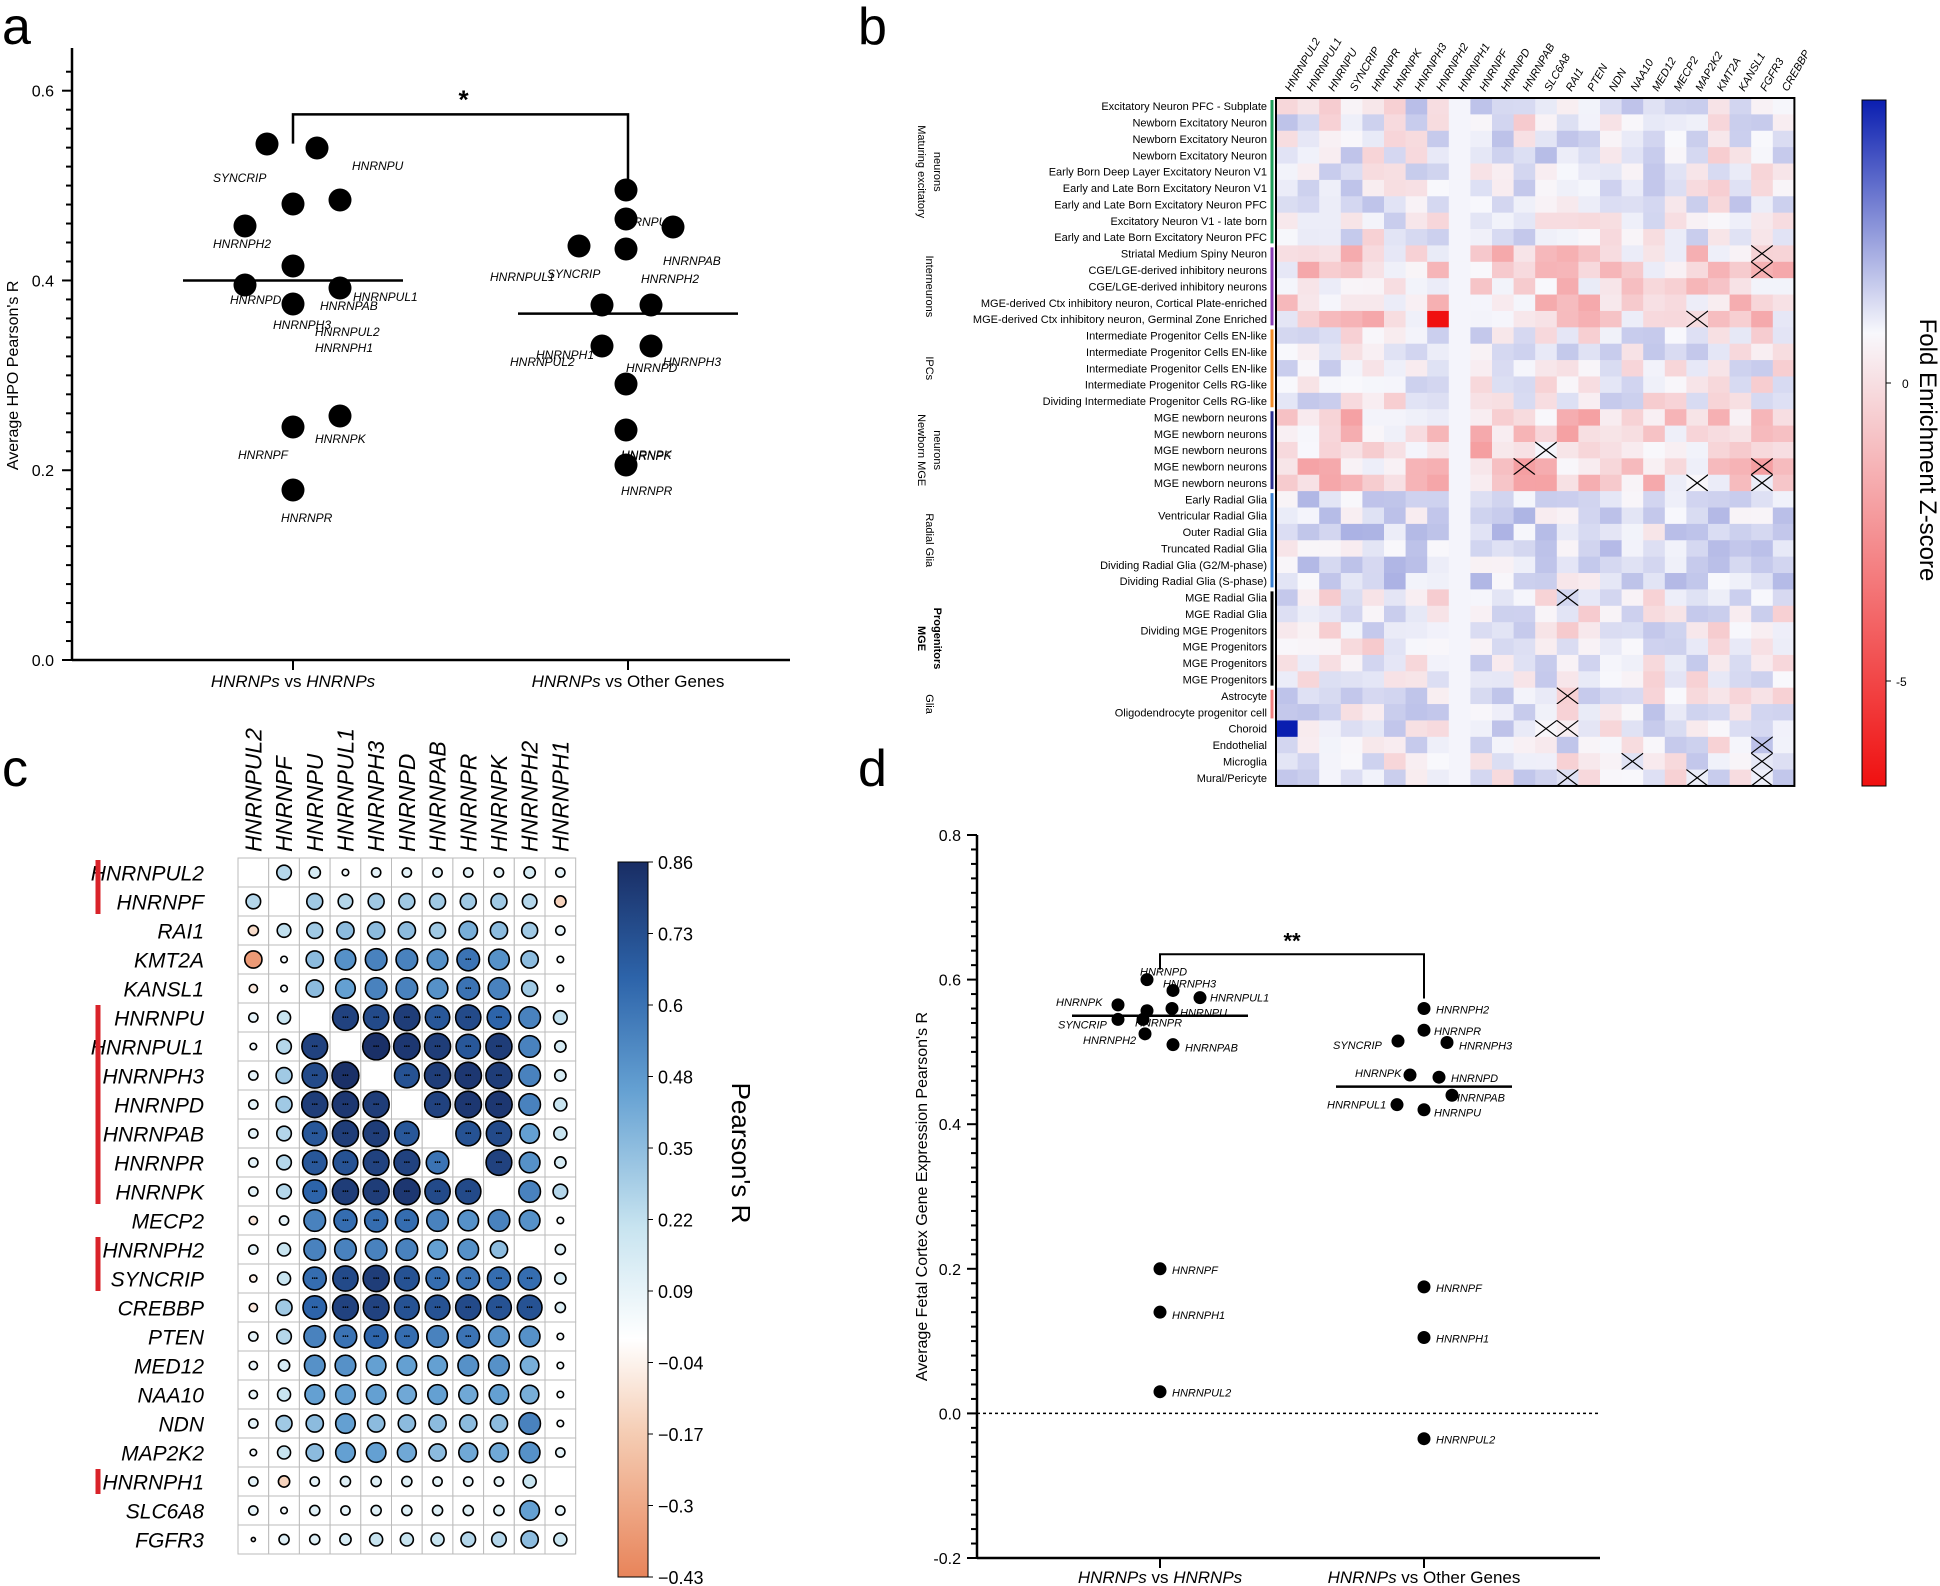  What do you see at coordinates (1211, 1049) in the screenshot?
I see `point-label: HNRNPAB` at bounding box center [1211, 1049].